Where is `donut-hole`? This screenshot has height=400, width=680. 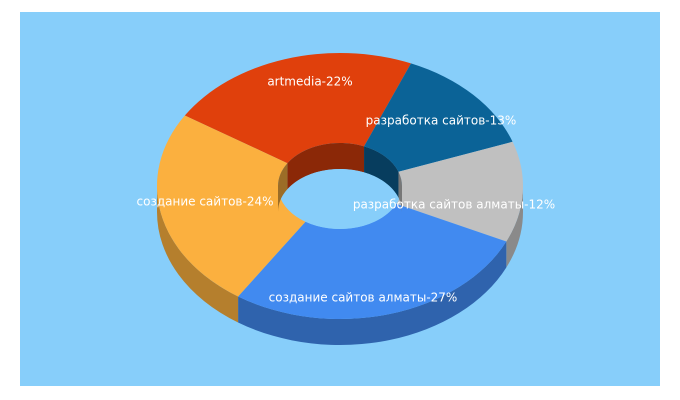 donut-hole is located at coordinates (340, 199).